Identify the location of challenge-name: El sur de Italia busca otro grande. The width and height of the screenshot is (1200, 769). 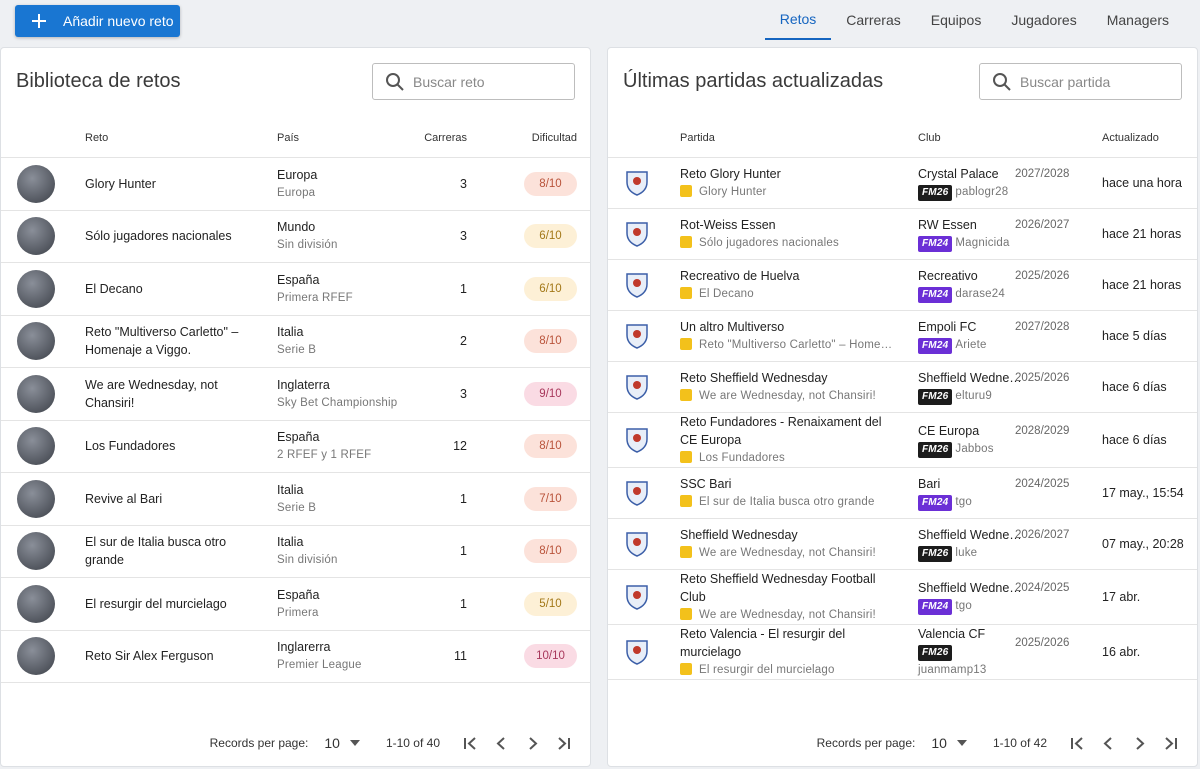
(156, 551).